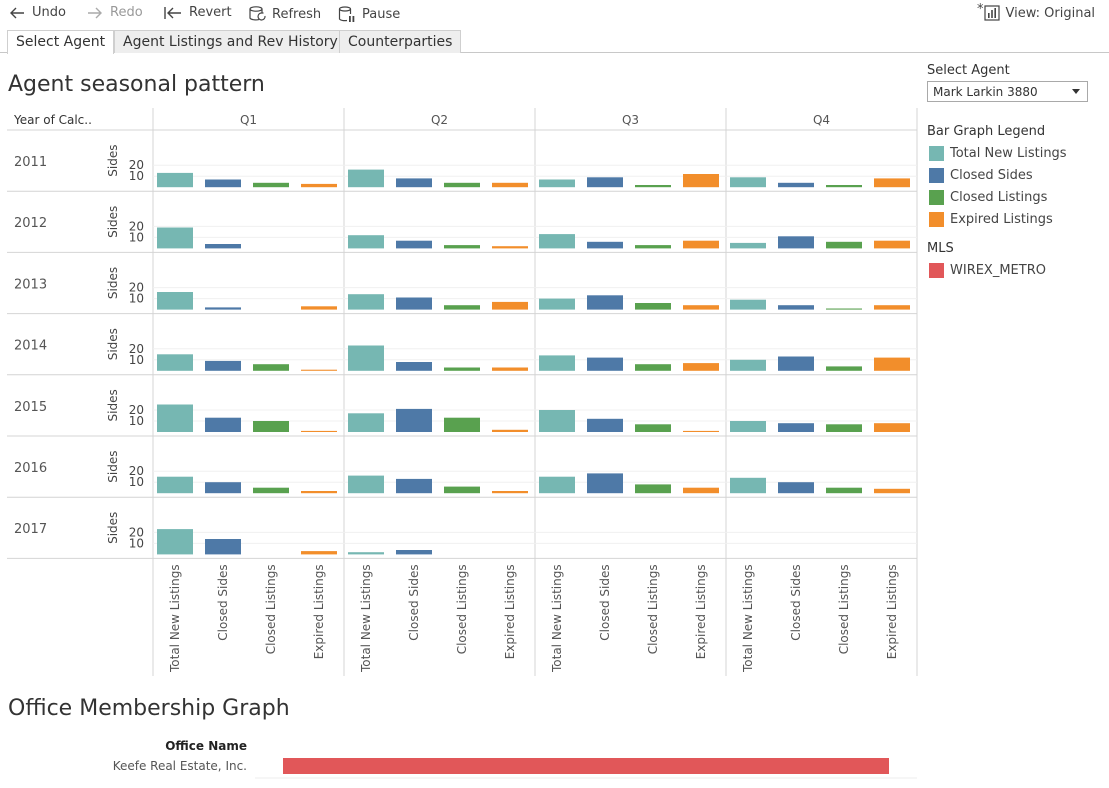 Image resolution: width=1109 pixels, height=788 pixels. What do you see at coordinates (987, 270) in the screenshot?
I see `legend-item-wirex-metro: WIREX_METRO` at bounding box center [987, 270].